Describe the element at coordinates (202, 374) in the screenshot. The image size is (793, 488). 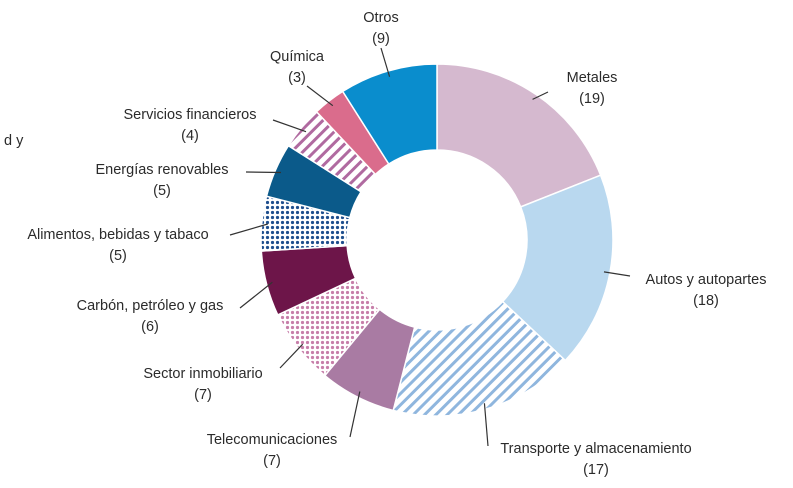
I see `slice-label: Sector inmobiliario` at that location.